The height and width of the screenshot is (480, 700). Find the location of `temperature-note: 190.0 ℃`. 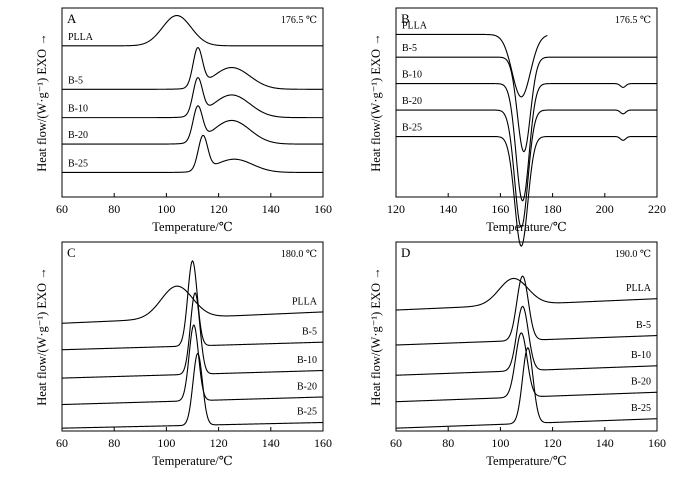

temperature-note: 190.0 ℃ is located at coordinates (633, 254).